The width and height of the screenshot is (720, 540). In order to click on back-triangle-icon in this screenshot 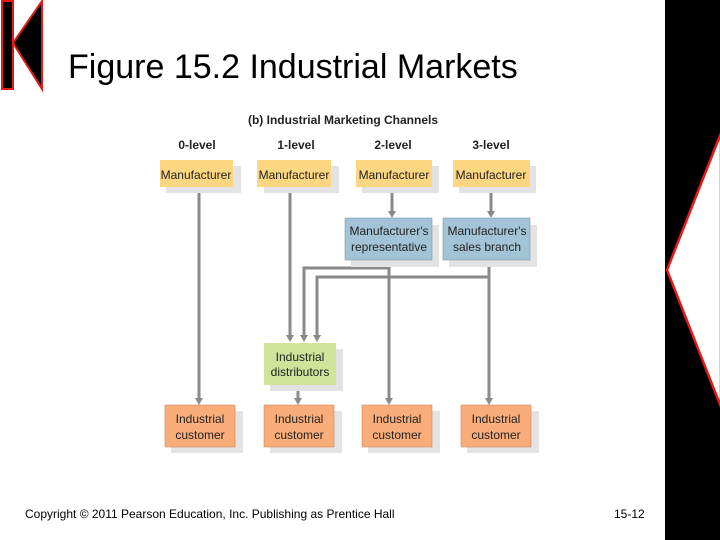, I will do `click(27, 46)`.